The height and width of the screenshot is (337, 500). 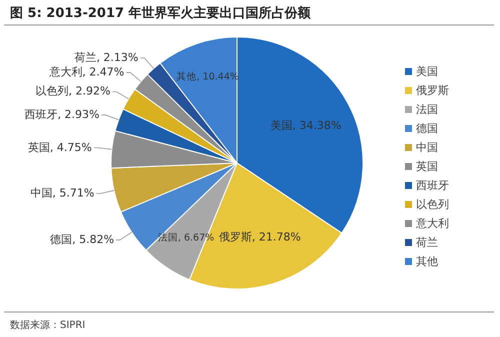 I want to click on legend-label: 荷兰, so click(x=427, y=243).